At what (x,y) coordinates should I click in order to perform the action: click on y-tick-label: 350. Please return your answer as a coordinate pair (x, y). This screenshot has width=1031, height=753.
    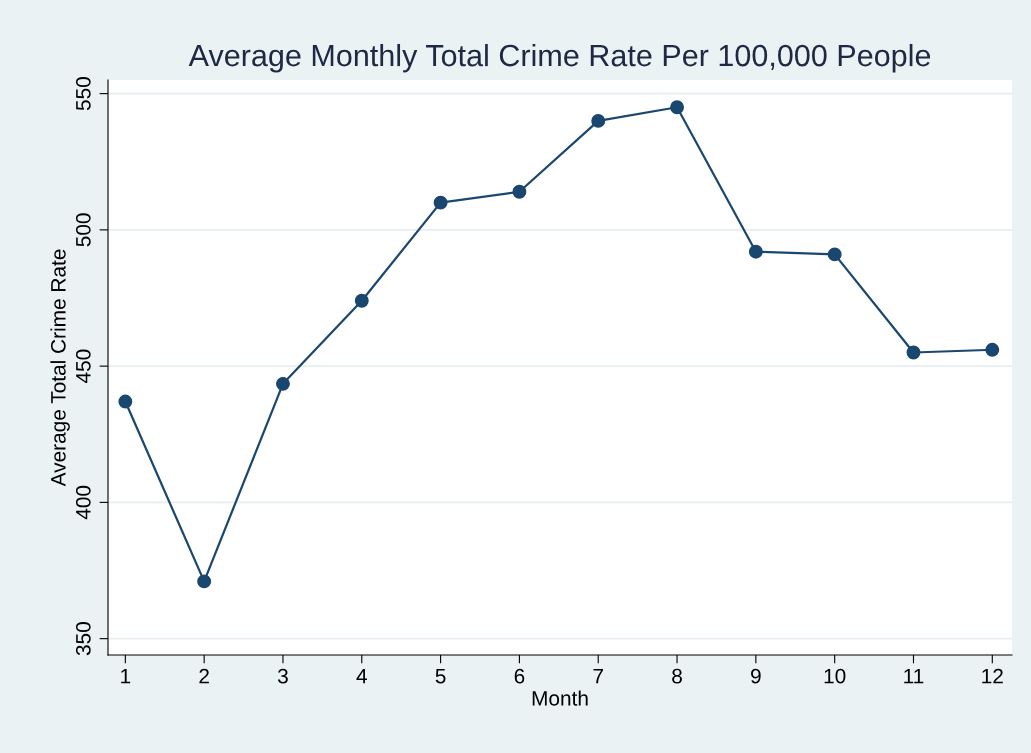
    Looking at the image, I should click on (83, 639).